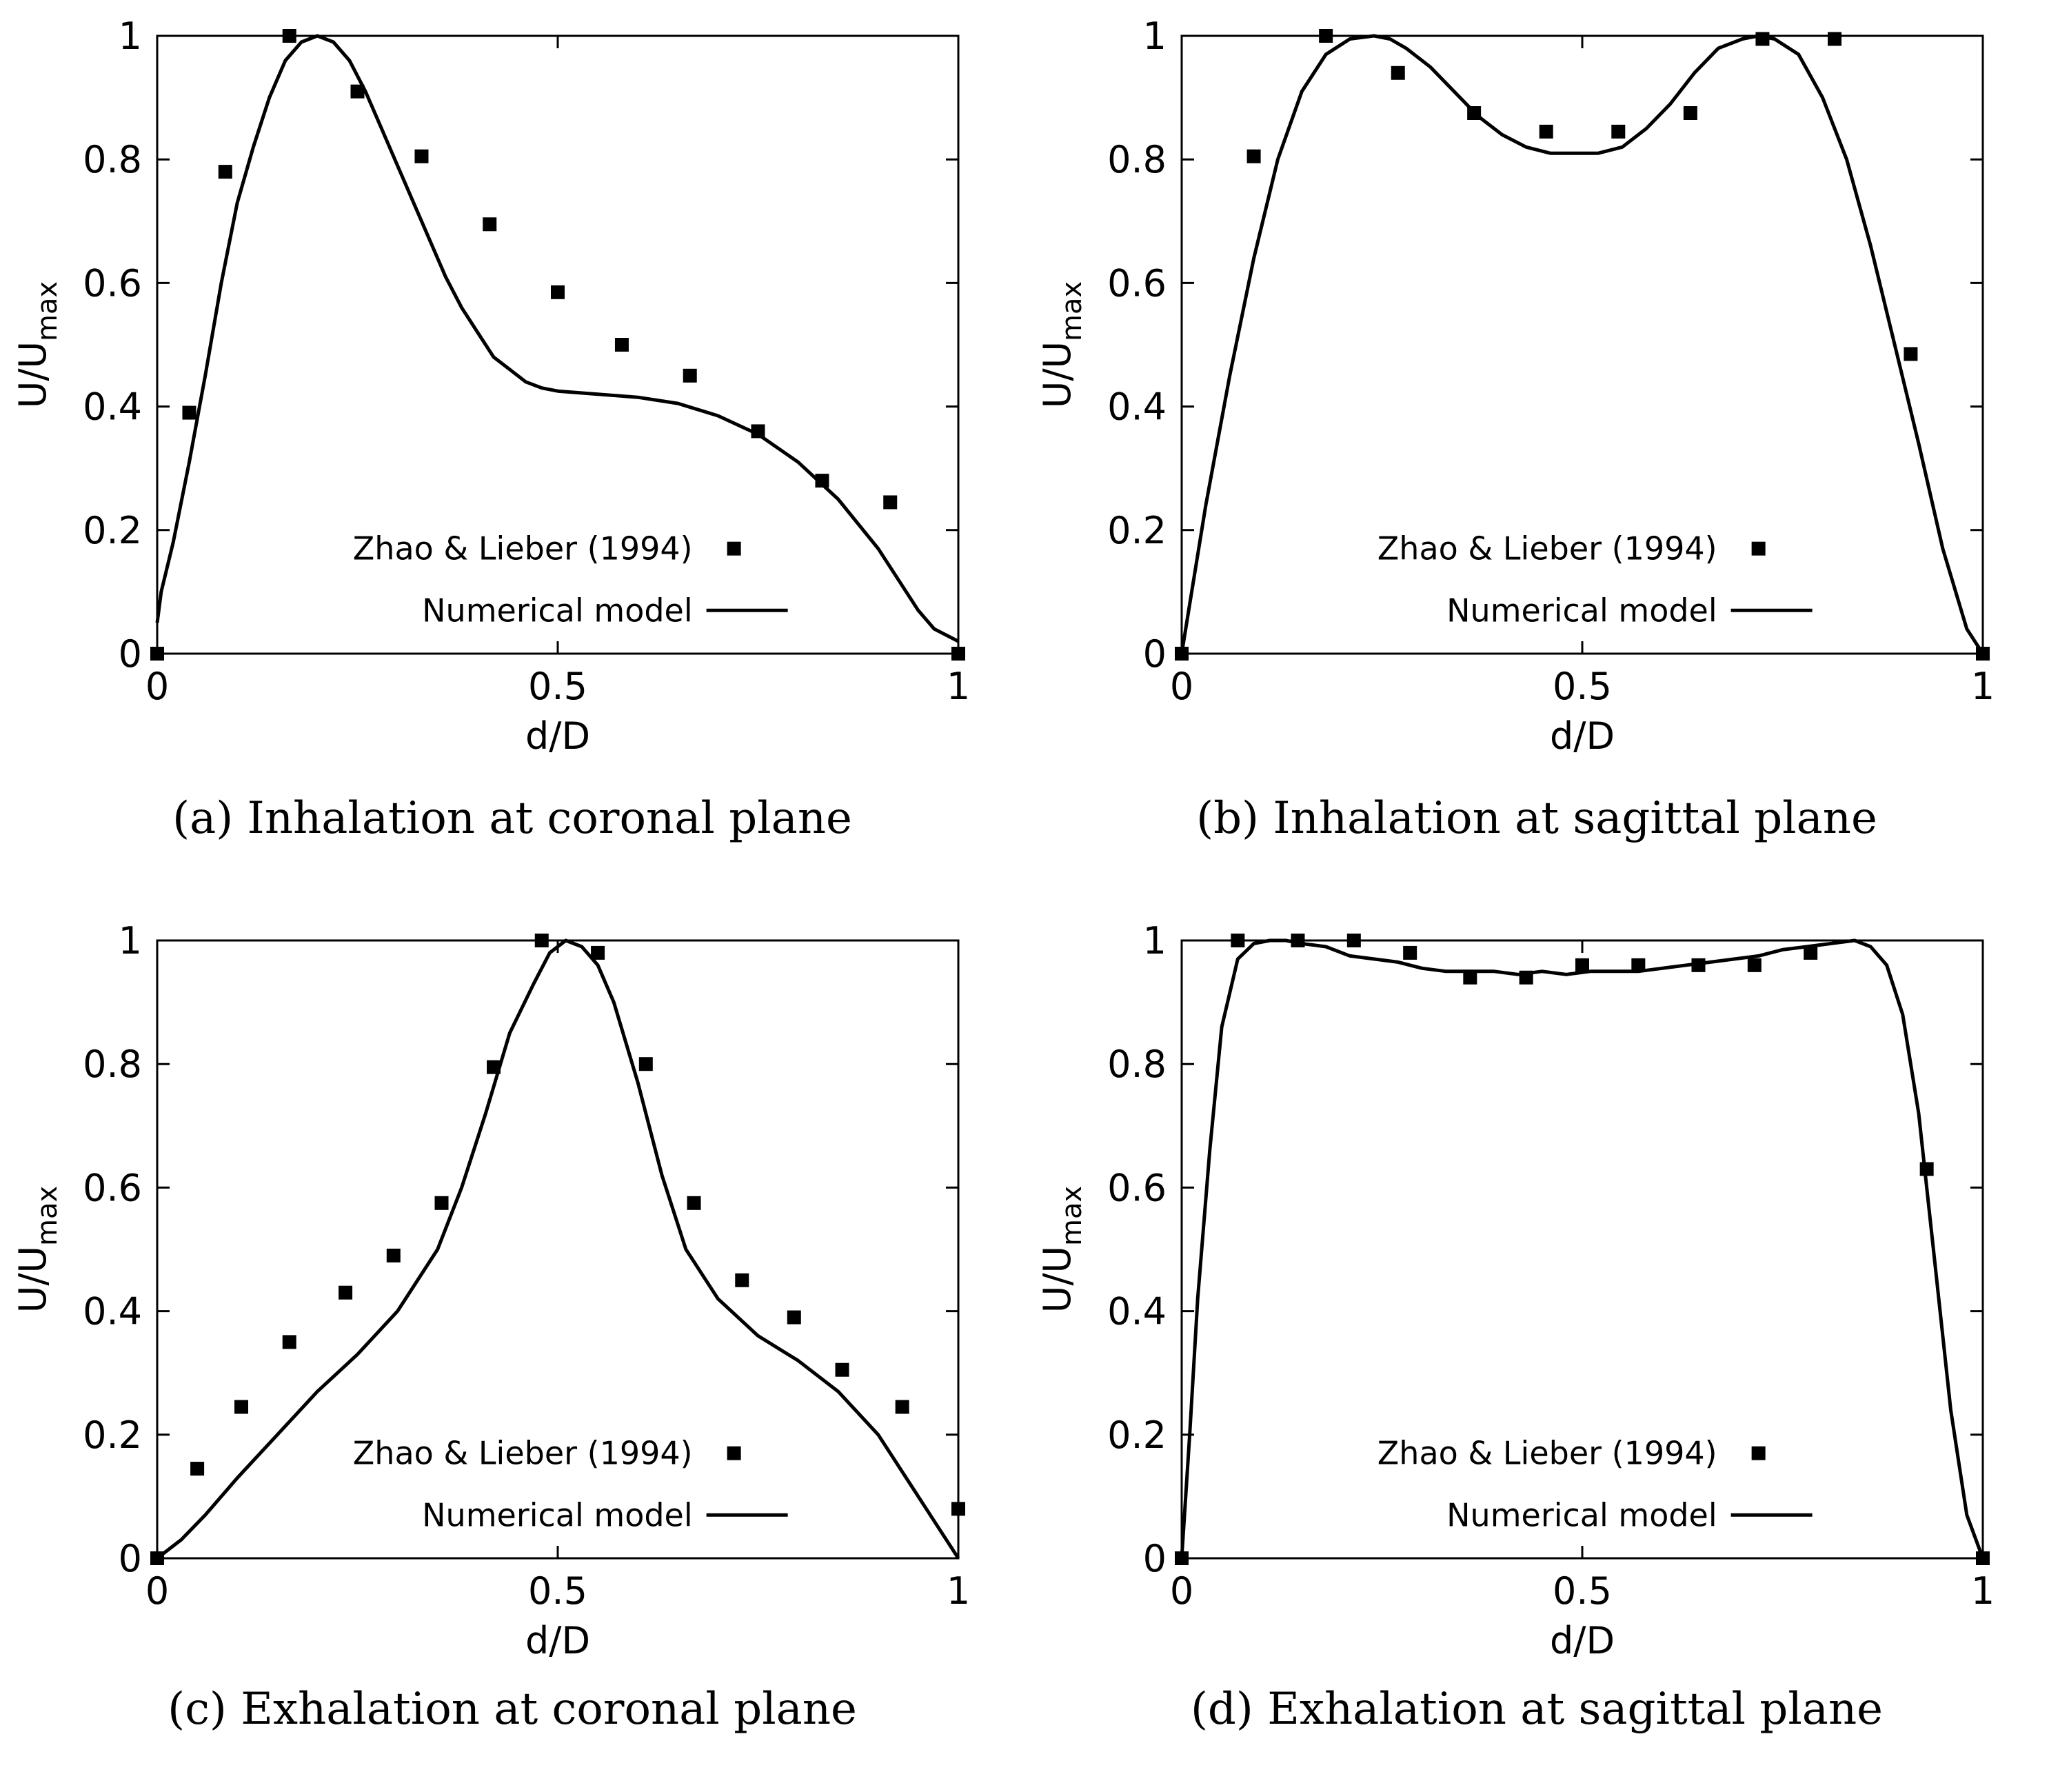  Describe the element at coordinates (512, 818) in the screenshot. I see `caption-a: (a) Inhalation at coronal plane` at that location.